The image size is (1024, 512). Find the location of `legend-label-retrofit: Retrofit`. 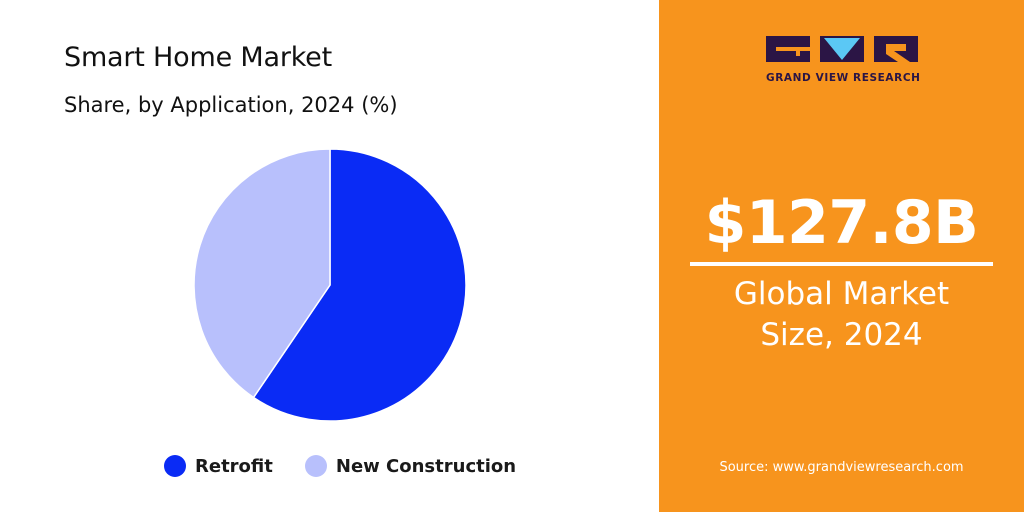

legend-label-retrofit: Retrofit is located at coordinates (234, 466).